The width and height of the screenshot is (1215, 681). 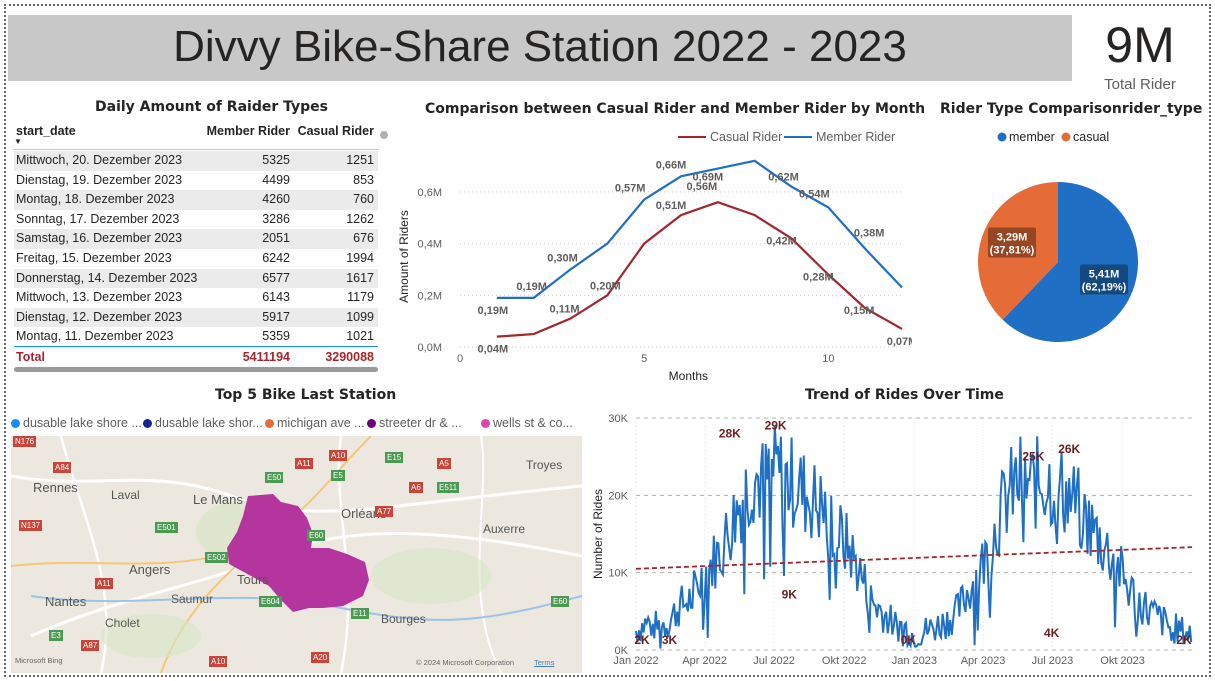 What do you see at coordinates (384, 135) in the screenshot?
I see `vertical-scrollbar-thumb` at bounding box center [384, 135].